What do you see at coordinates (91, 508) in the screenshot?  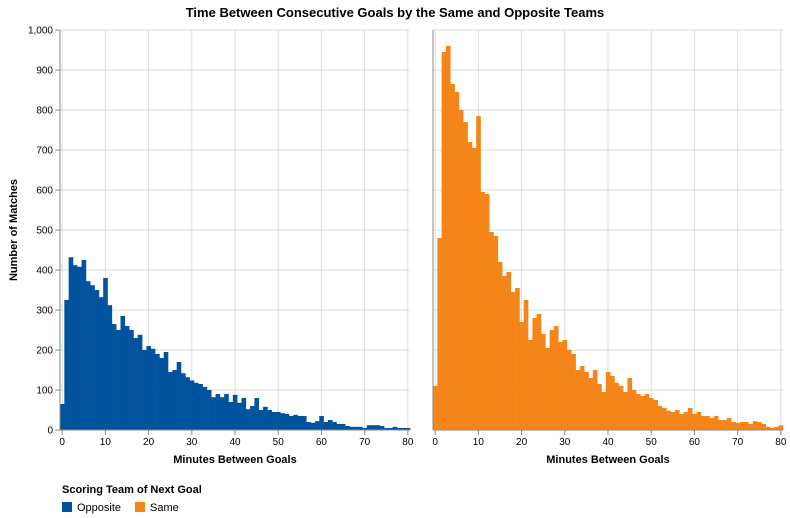 I see `legend-entry-opposite: Opposite` at bounding box center [91, 508].